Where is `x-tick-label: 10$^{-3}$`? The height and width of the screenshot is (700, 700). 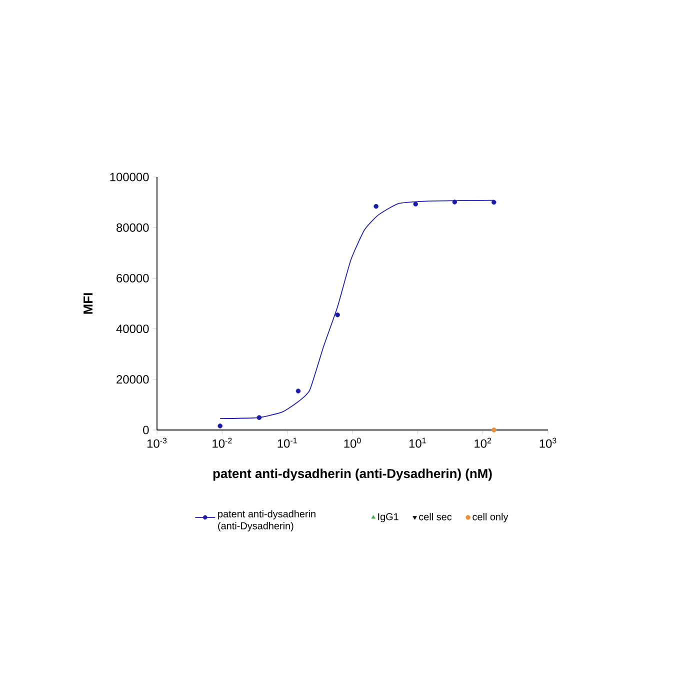 x-tick-label: 10$^{-3}$ is located at coordinates (157, 443).